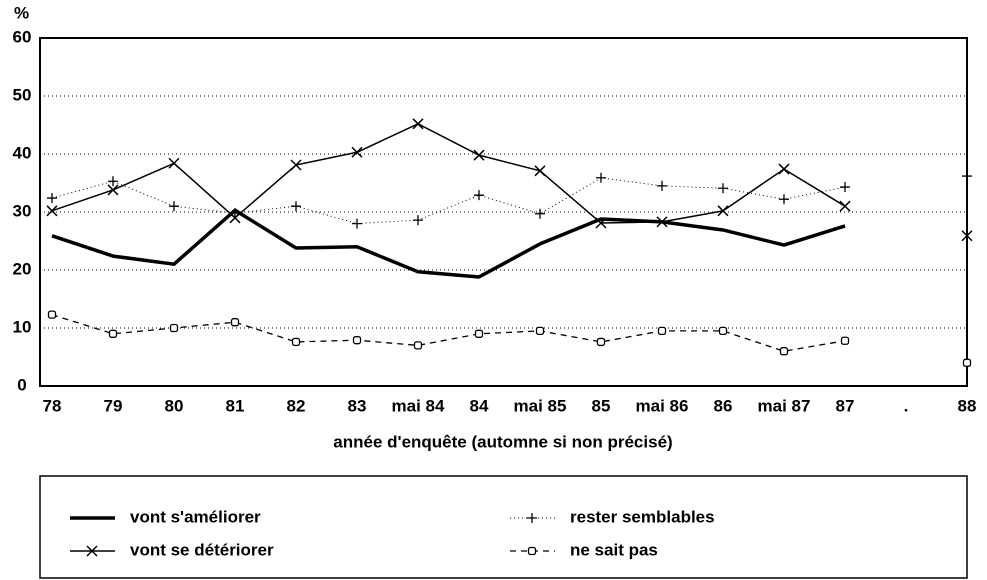 This screenshot has height=580, width=987. Describe the element at coordinates (502, 441) in the screenshot. I see `x-axis-label: année d'enquête (automne si non précisé)` at that location.